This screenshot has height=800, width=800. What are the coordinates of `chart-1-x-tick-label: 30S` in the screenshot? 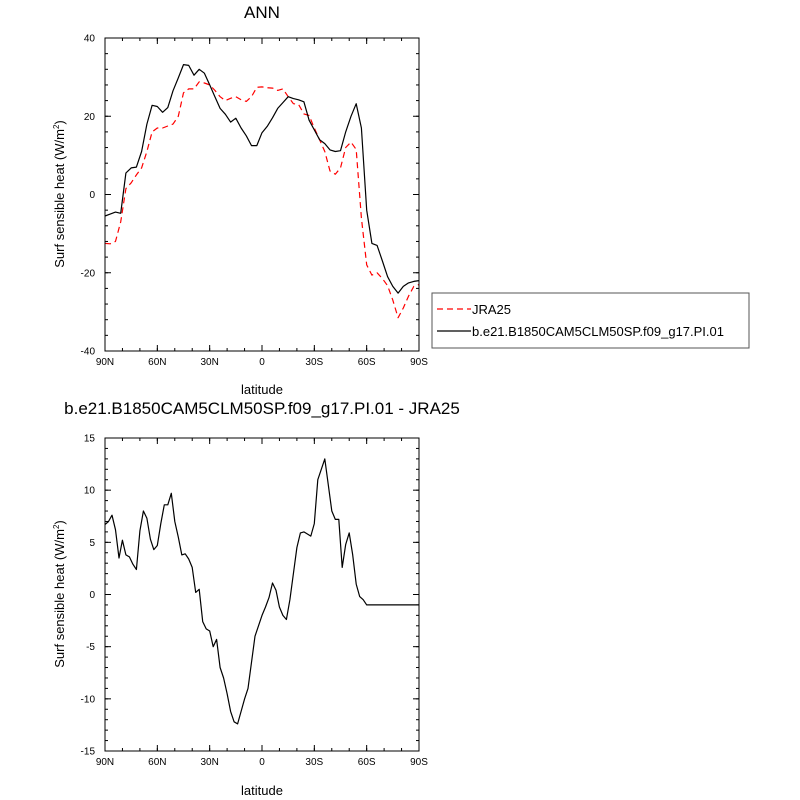 It's located at (314, 762).